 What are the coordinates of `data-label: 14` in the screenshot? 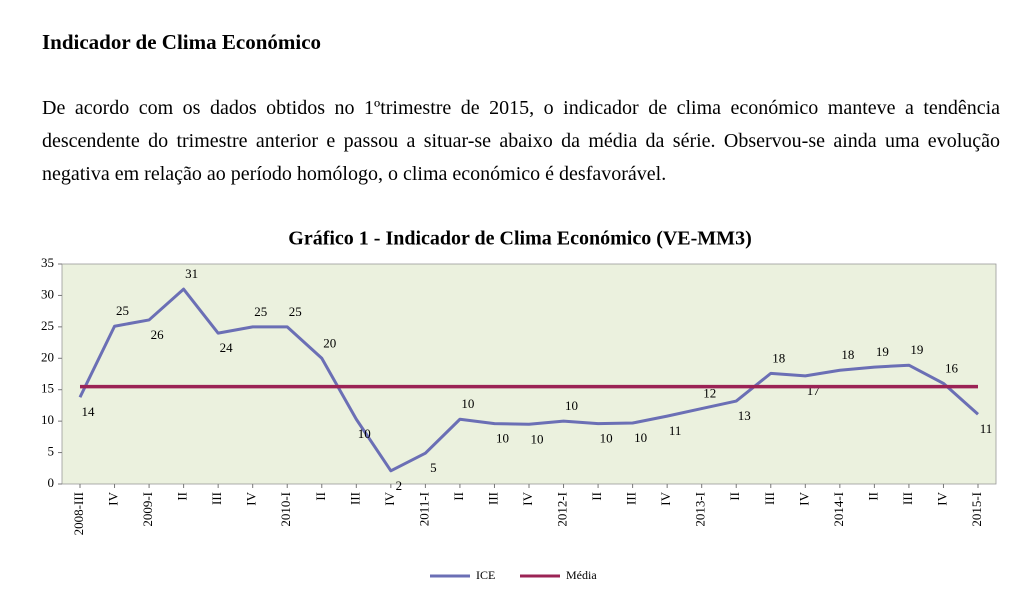 It's located at (89, 411).